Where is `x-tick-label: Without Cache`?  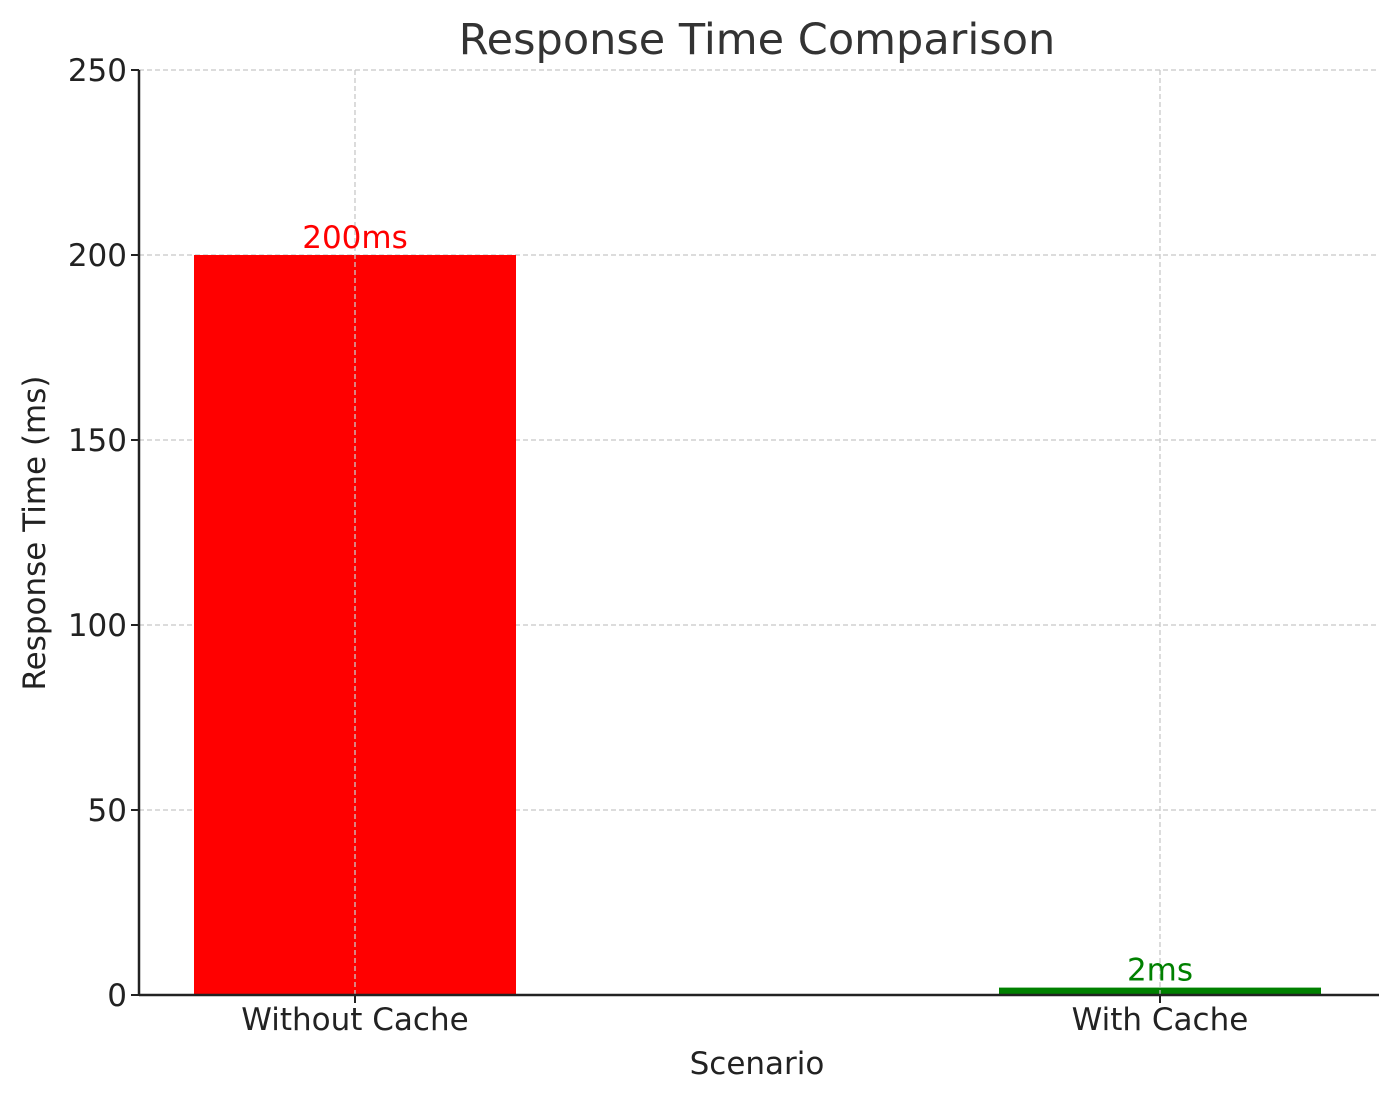
x-tick-label: Without Cache is located at coordinates (354, 1020).